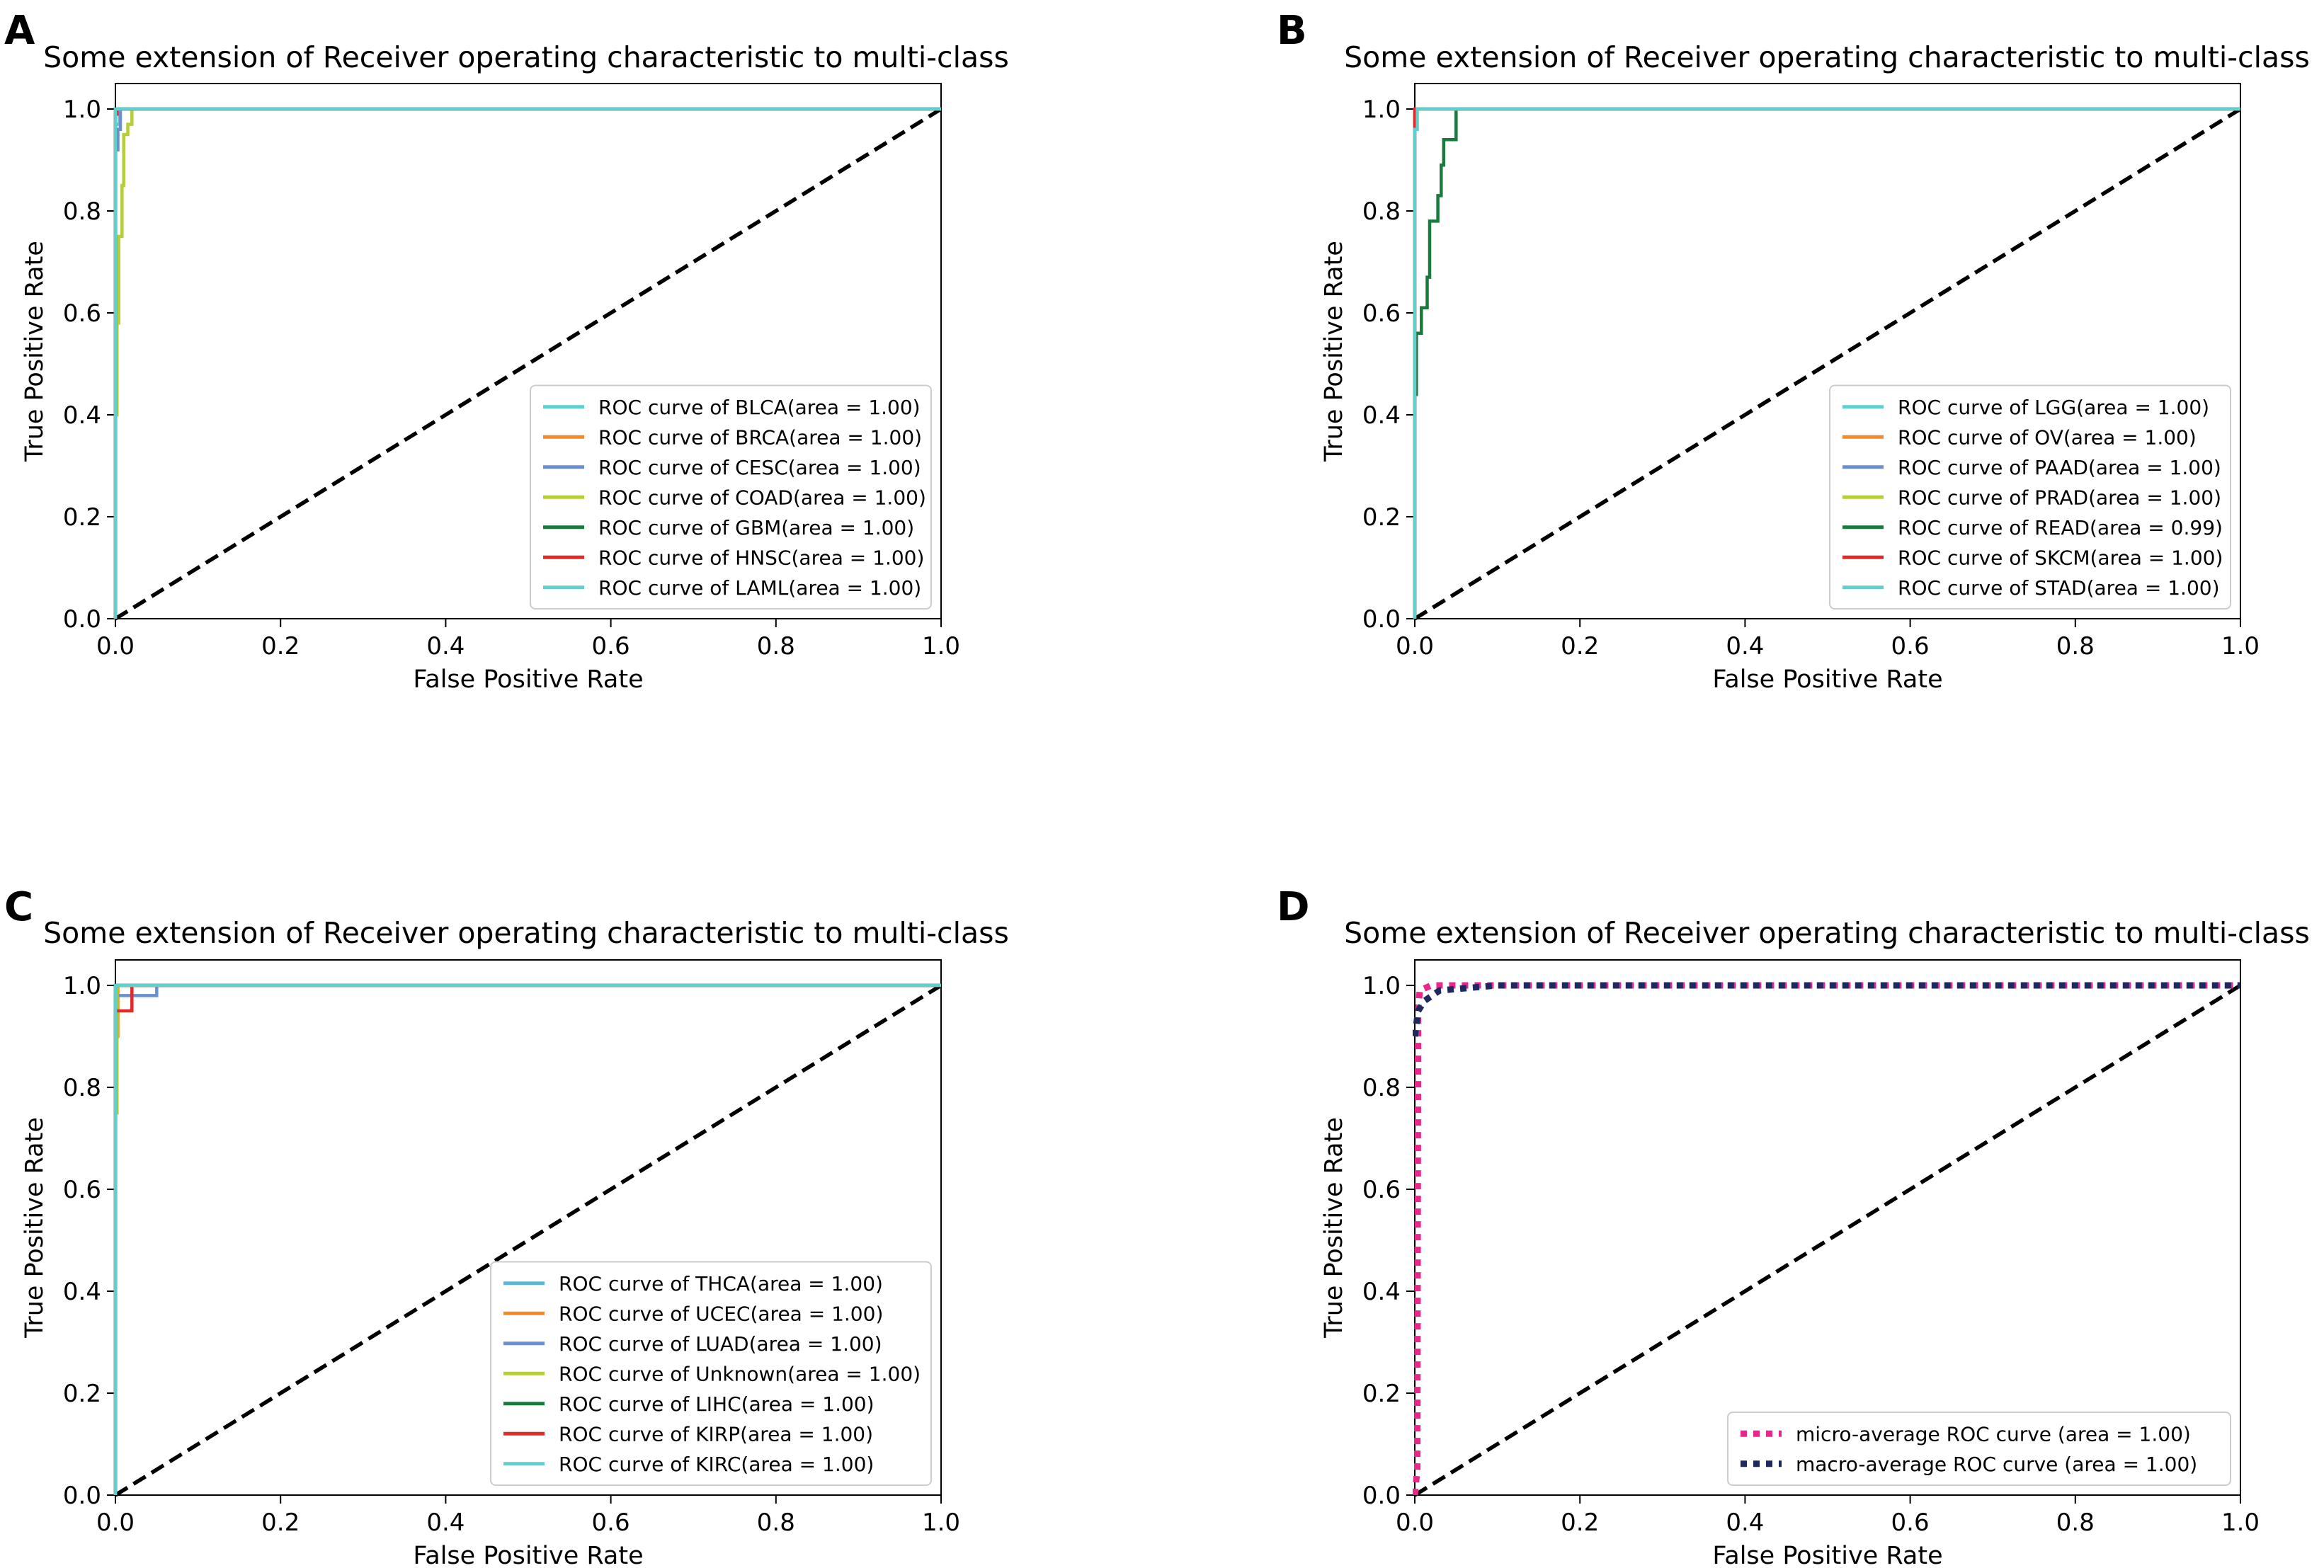  What do you see at coordinates (2053, 407) in the screenshot?
I see `legend-entry-label: ROC curve of LGG(area = 1.00)` at bounding box center [2053, 407].